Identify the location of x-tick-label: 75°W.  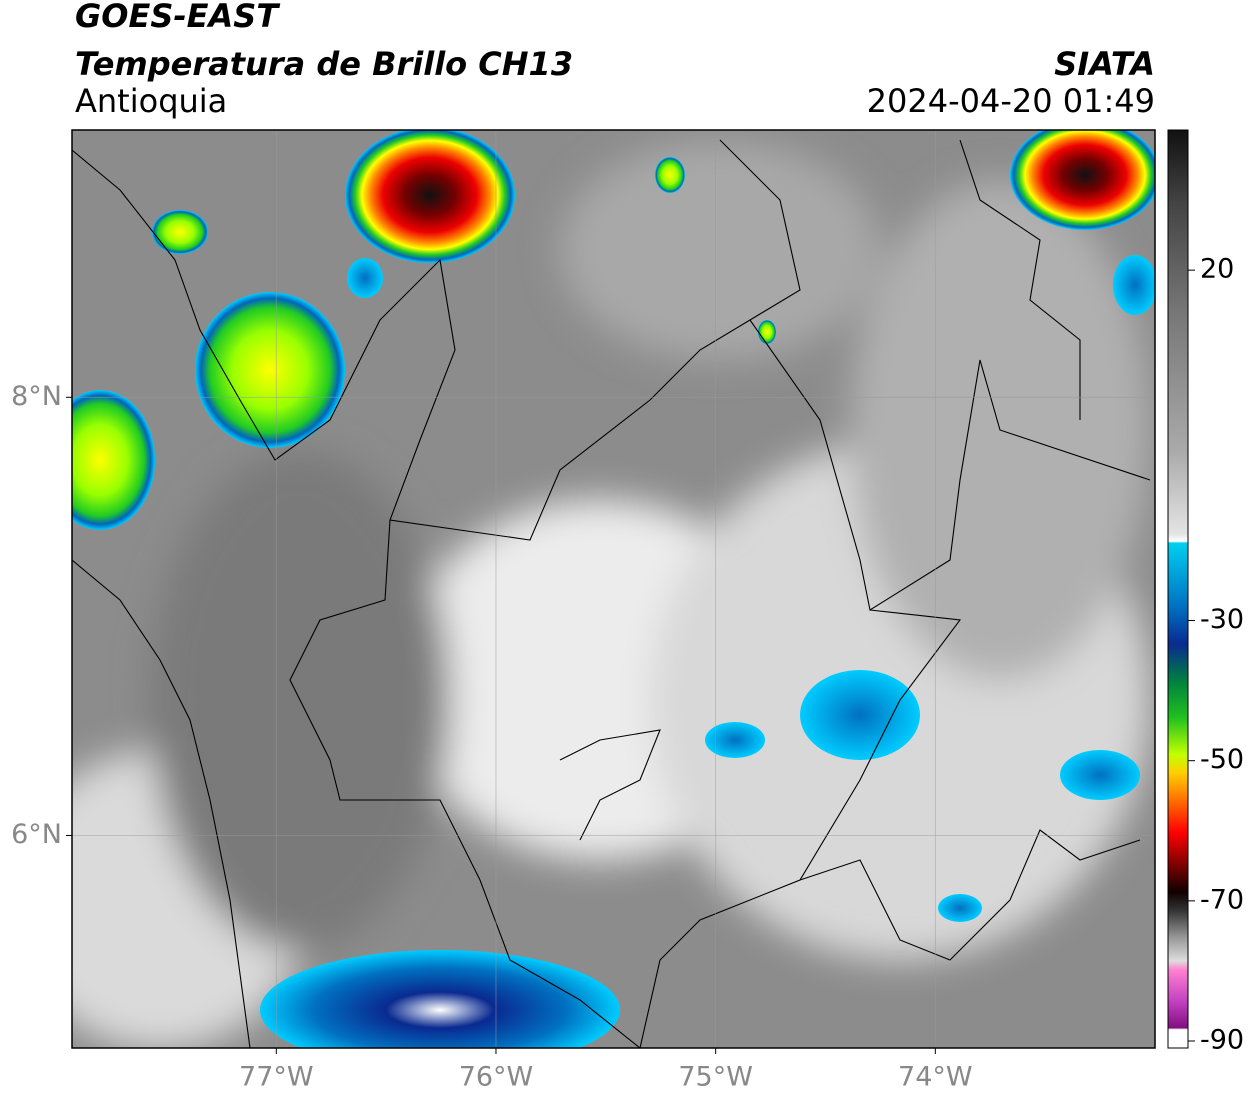
(715, 1077).